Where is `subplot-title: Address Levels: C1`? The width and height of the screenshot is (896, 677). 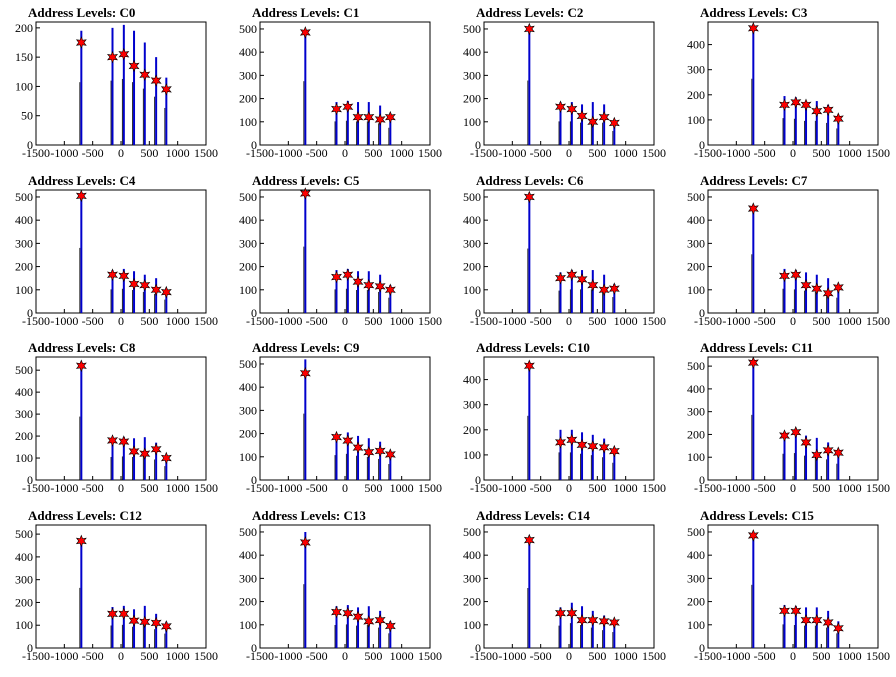
subplot-title: Address Levels: C1 is located at coordinates (305, 12).